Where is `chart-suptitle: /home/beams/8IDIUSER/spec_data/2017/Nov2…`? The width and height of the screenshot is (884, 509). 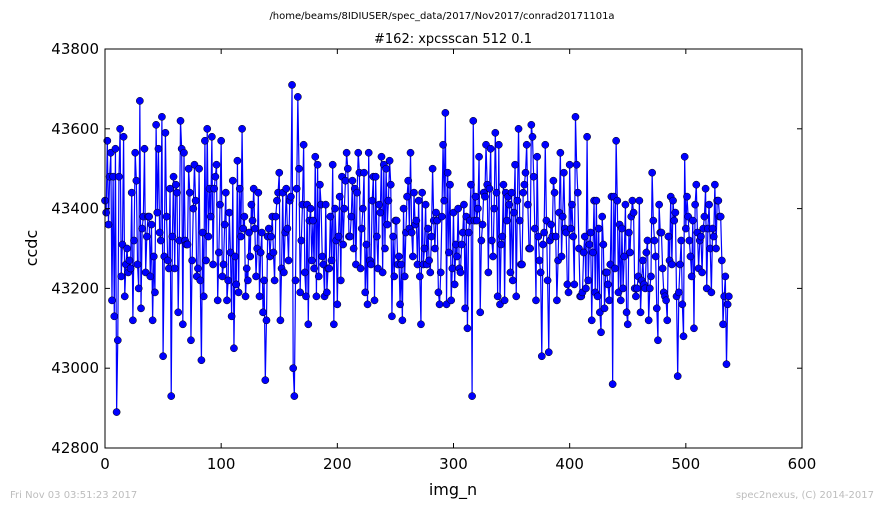
chart-suptitle: /home/beams/8IDIUSER/spec_data/2017/Nov2… is located at coordinates (441, 16).